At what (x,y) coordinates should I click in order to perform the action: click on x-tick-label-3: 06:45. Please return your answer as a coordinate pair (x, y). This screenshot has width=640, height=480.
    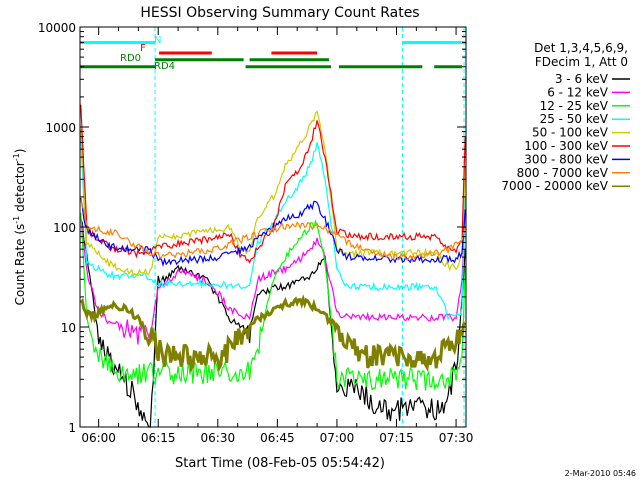
    Looking at the image, I should click on (277, 438).